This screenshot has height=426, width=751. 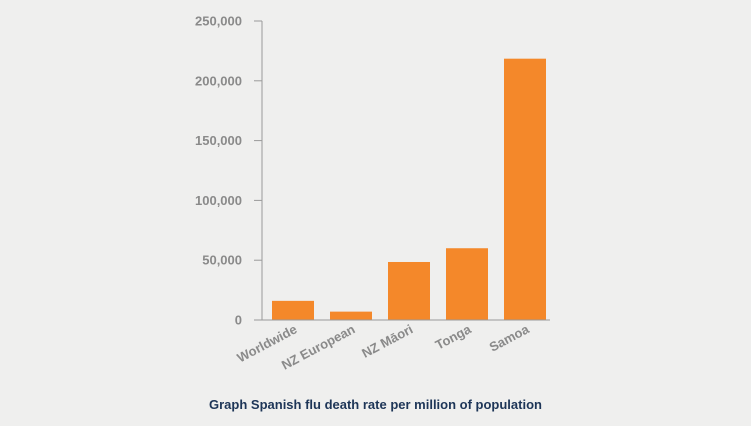 What do you see at coordinates (453, 336) in the screenshot?
I see `x-category-label: Tonga` at bounding box center [453, 336].